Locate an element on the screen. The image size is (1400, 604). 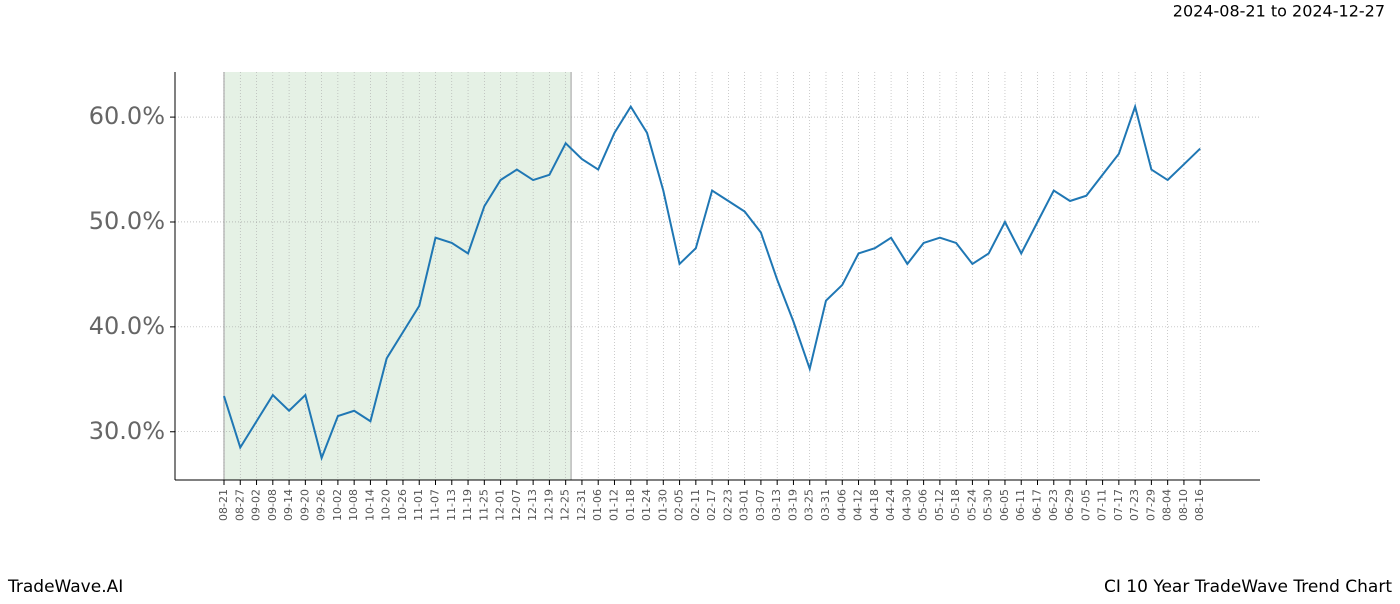
x-tick-label: 11-19 is located at coordinates (467, 505).